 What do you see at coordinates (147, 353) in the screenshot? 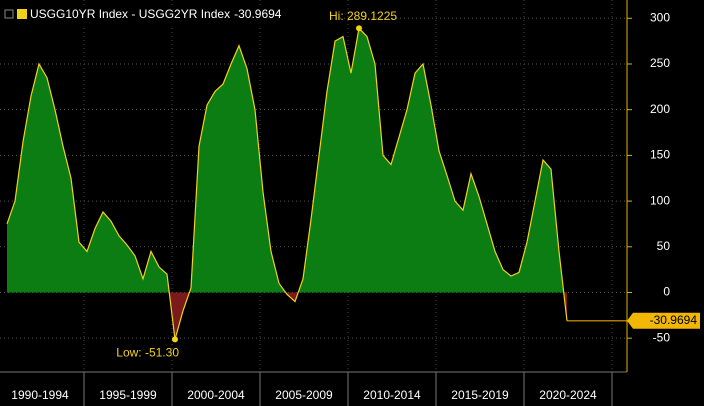
I see `low-label: Low: -51.30` at bounding box center [147, 353].